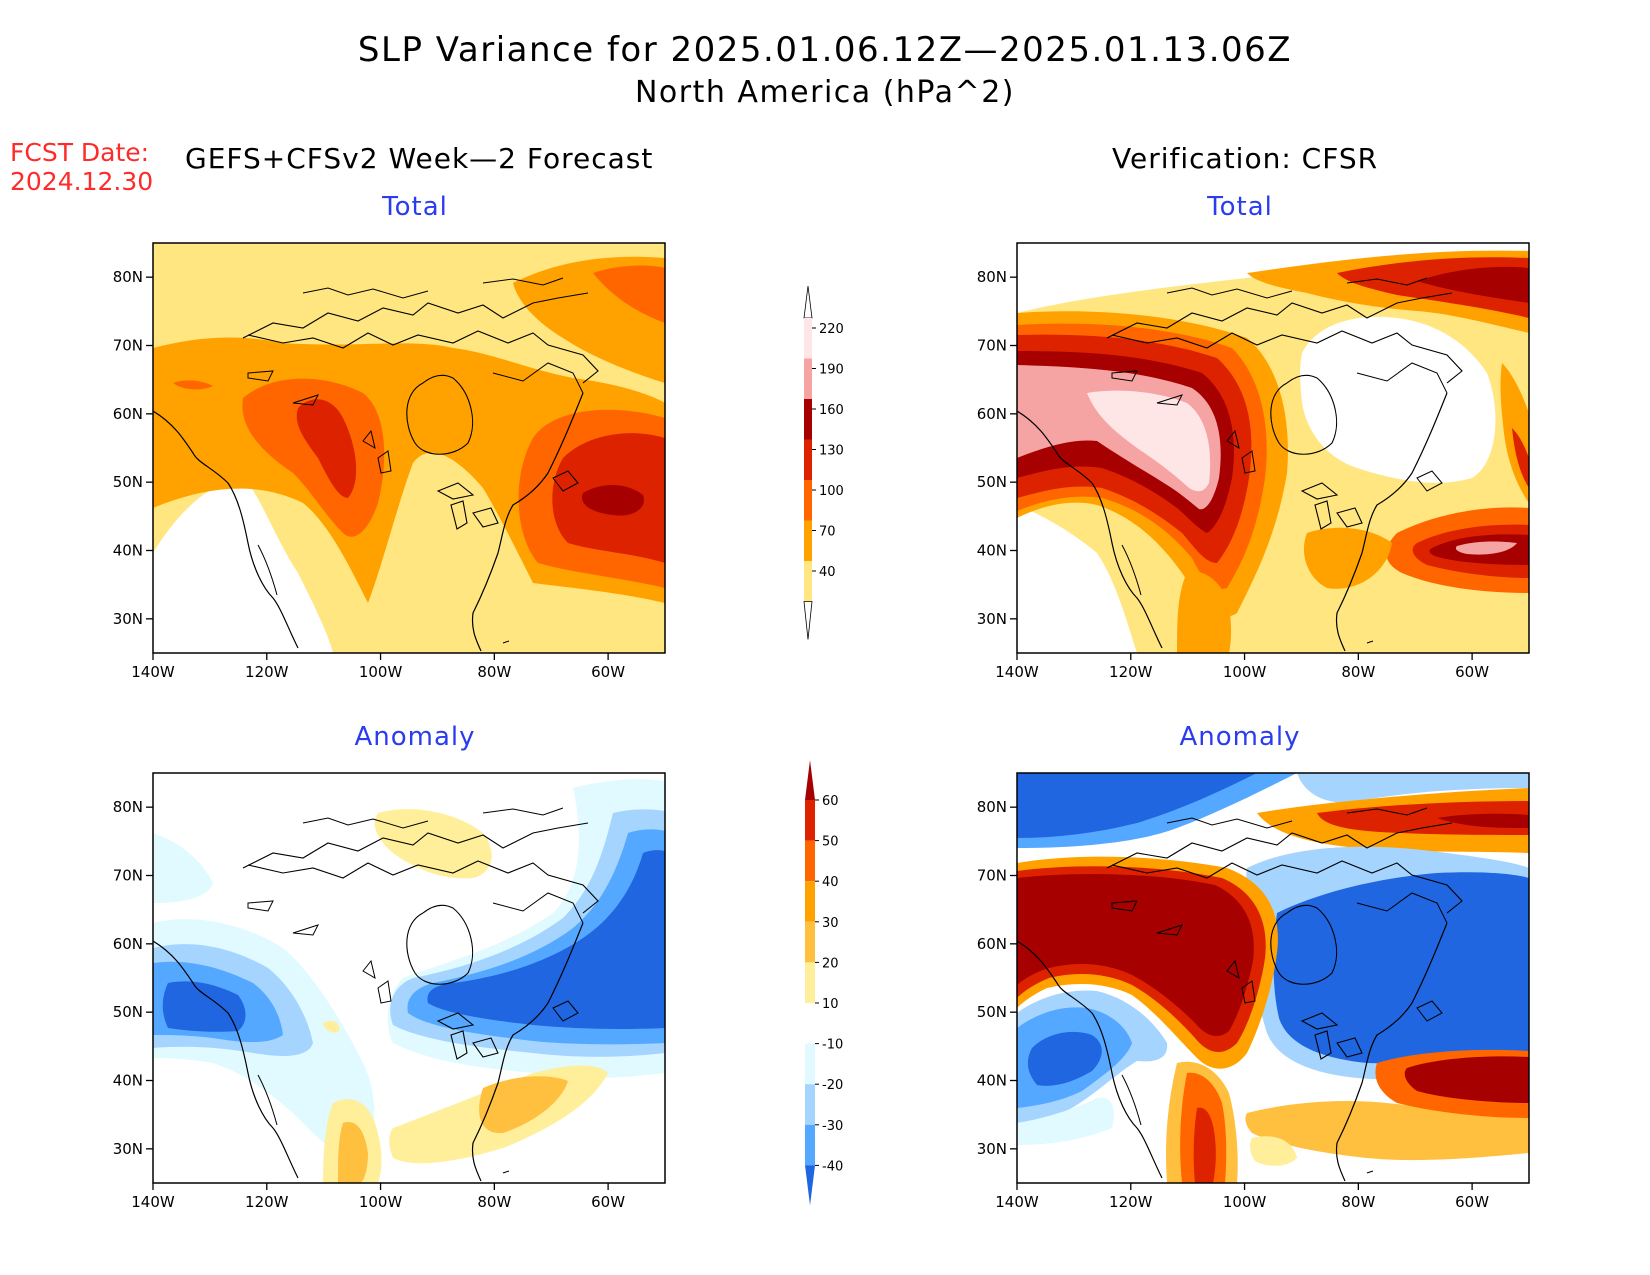  Describe the element at coordinates (1273, 448) in the screenshot. I see `panel-verification-total` at that location.